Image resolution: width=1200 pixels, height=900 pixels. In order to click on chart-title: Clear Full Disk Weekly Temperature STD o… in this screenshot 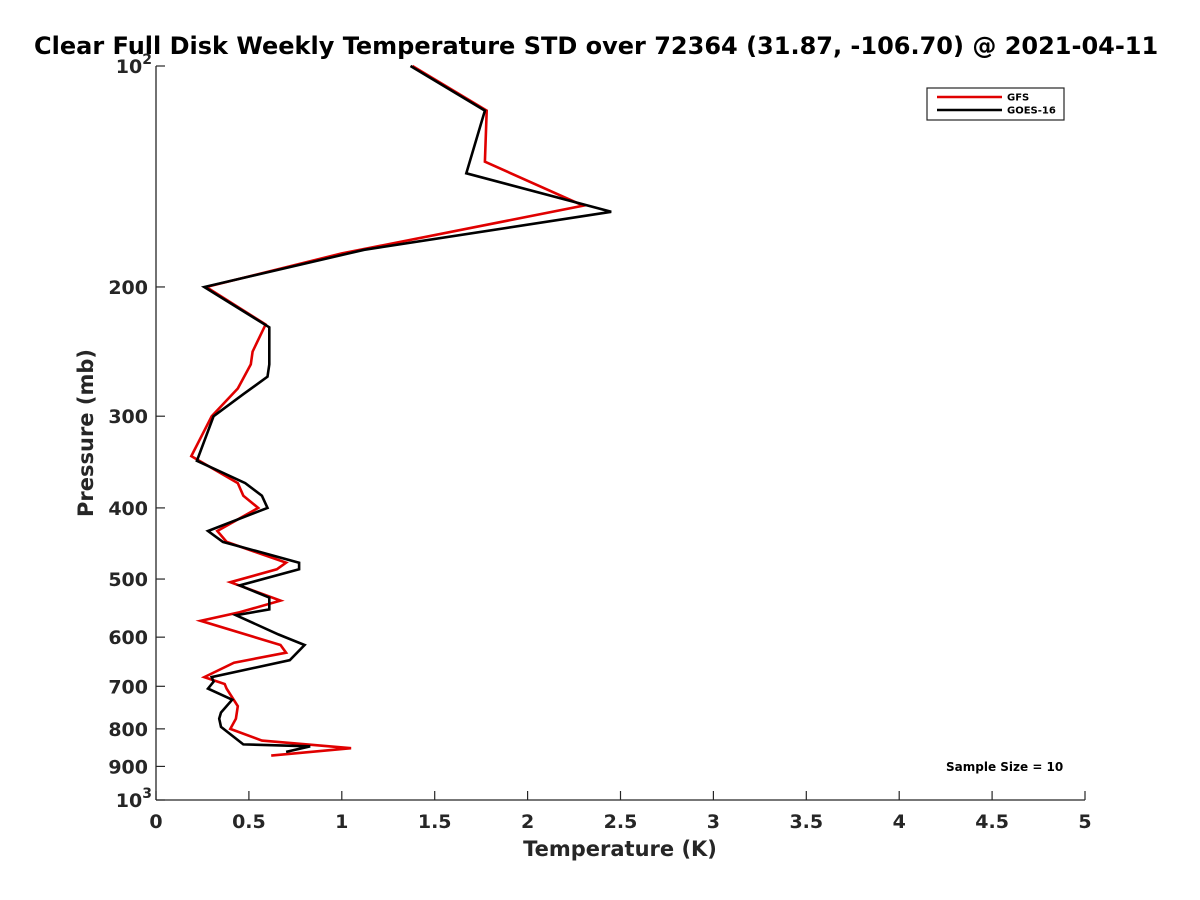, I will do `click(596, 46)`.